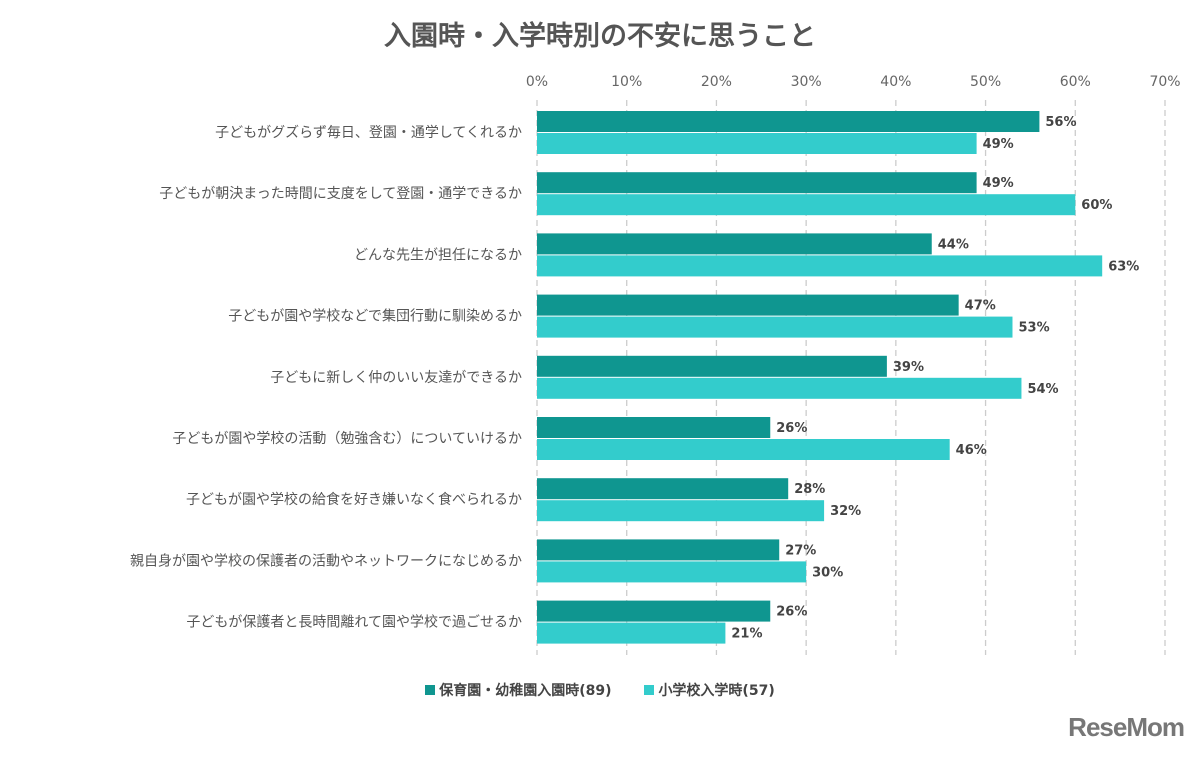 This screenshot has width=1200, height=759. I want to click on data-label: 47%, so click(980, 306).